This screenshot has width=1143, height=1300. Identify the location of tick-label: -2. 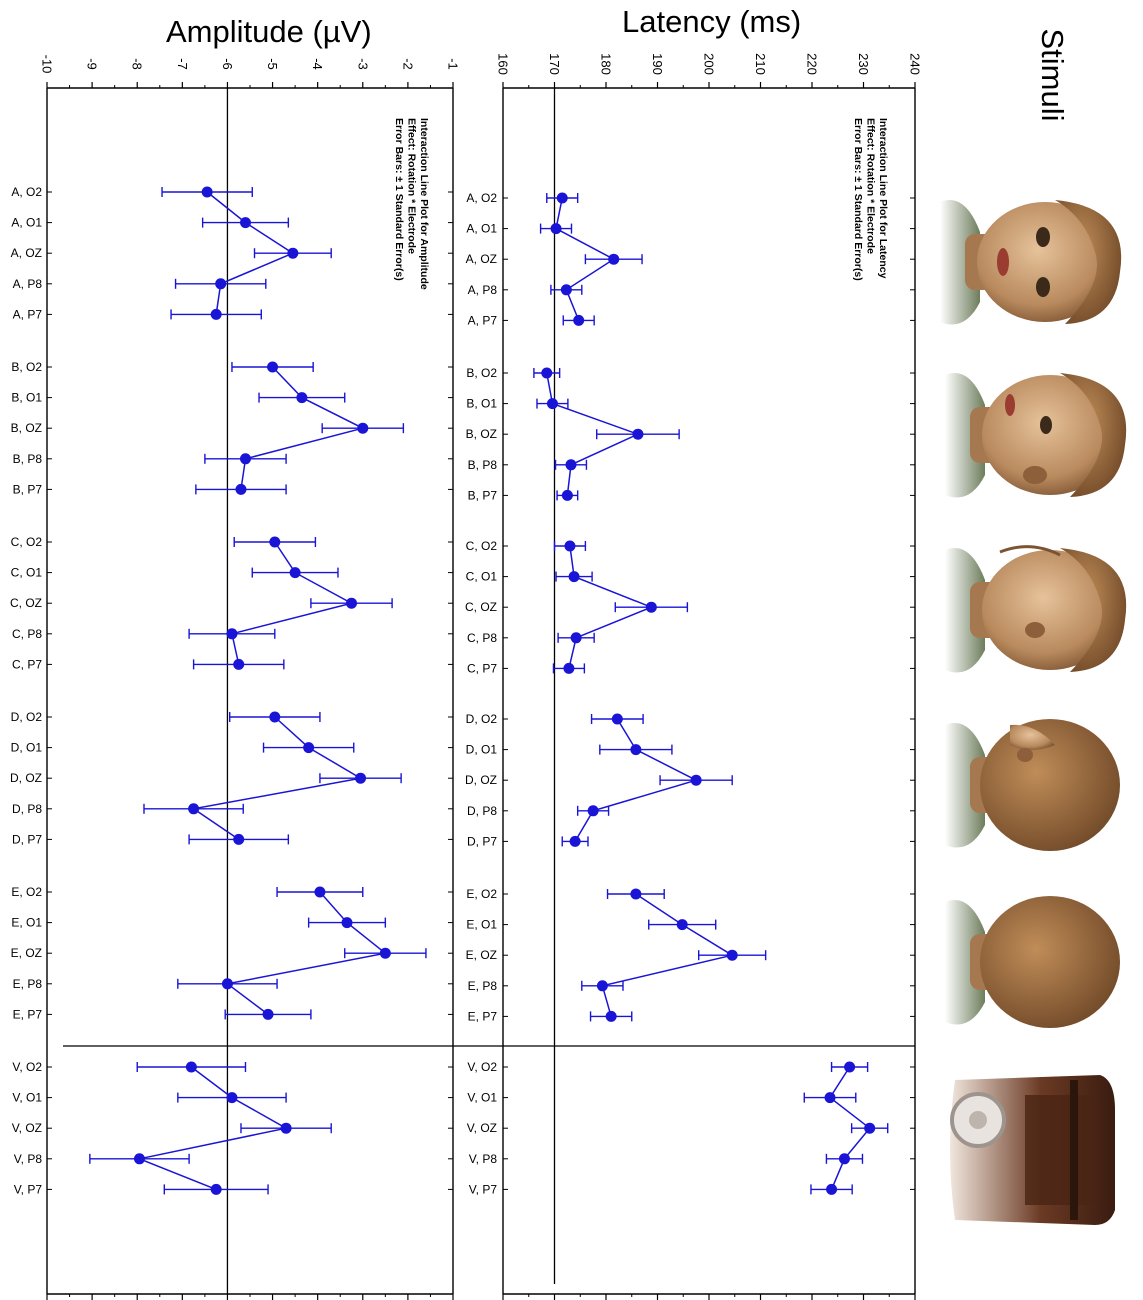
(407, 64).